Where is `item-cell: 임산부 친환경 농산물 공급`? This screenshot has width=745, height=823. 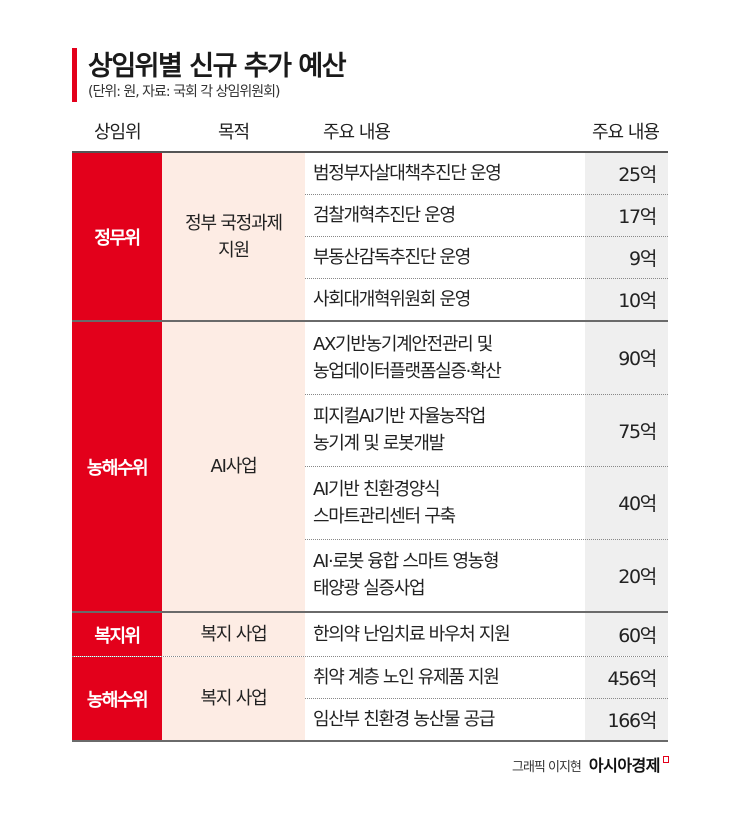
item-cell: 임산부 친환경 농산물 공급 is located at coordinates (404, 719).